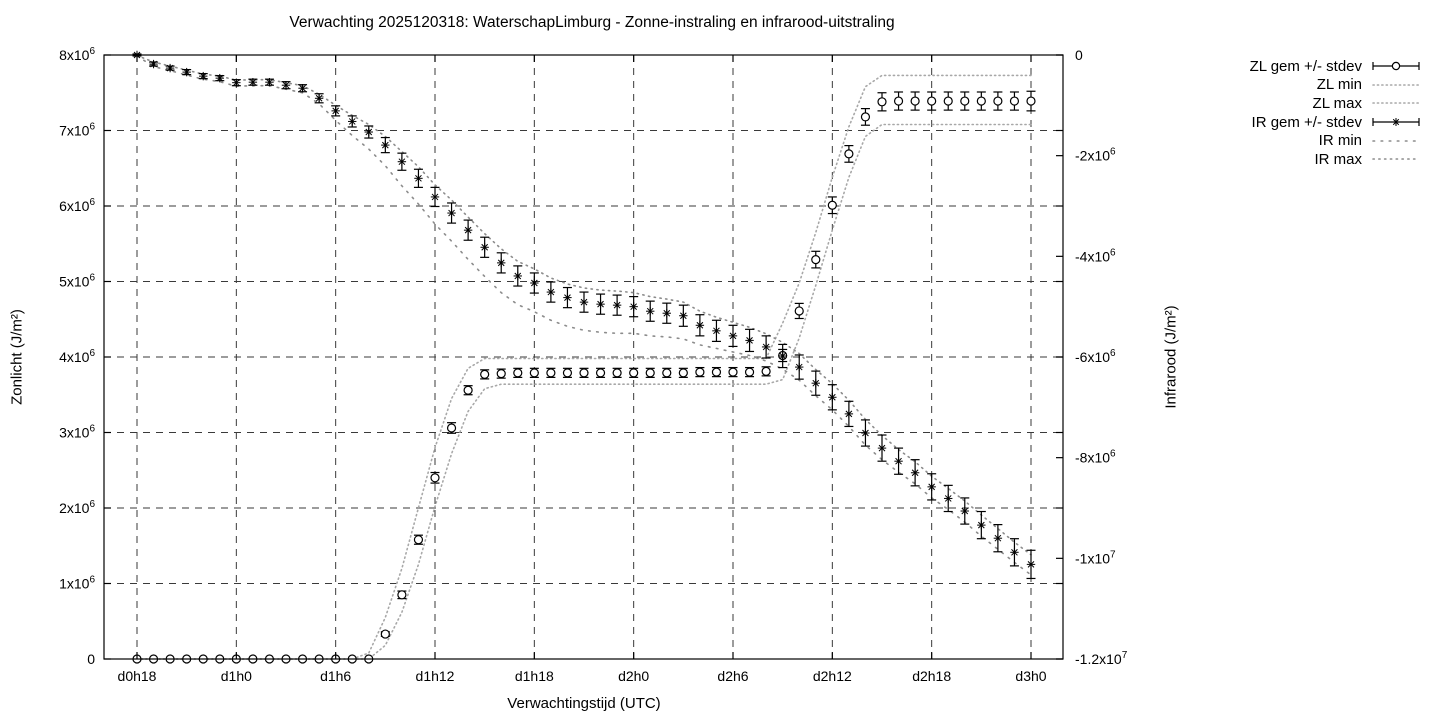 The width and height of the screenshot is (1440, 720). What do you see at coordinates (17, 357) in the screenshot?
I see `y-axis-left-label: Zonlicht (J/m²)` at bounding box center [17, 357].